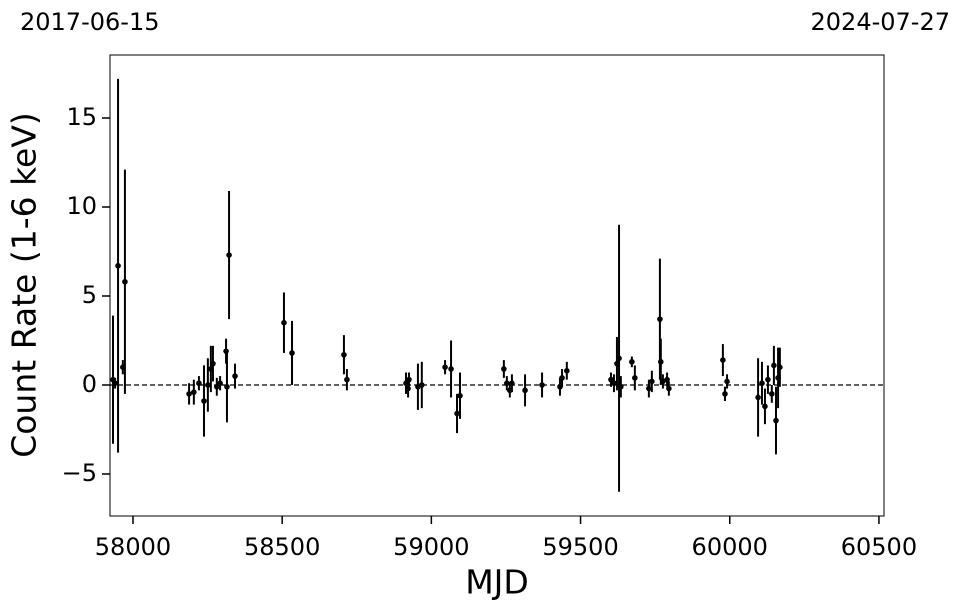  What do you see at coordinates (580, 547) in the screenshot?
I see `x-tick-label: 59500` at bounding box center [580, 547].